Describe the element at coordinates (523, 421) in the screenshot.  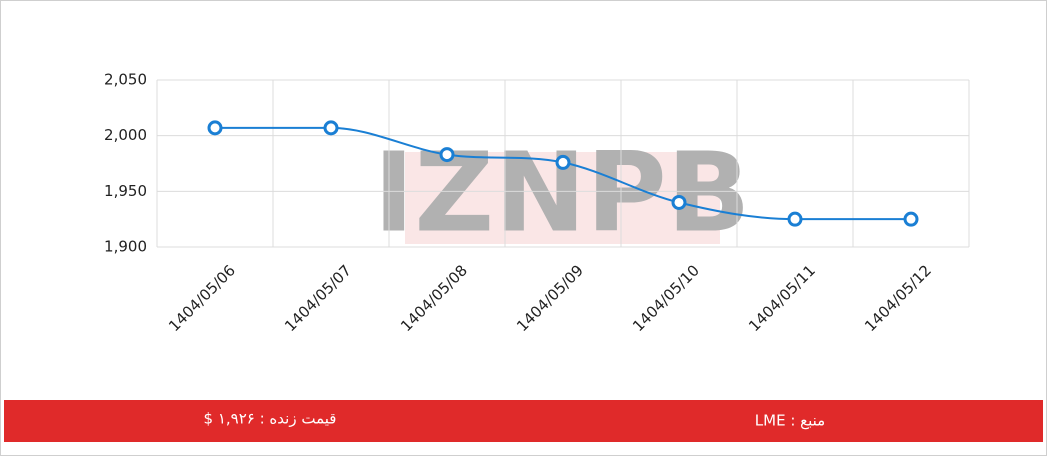
I see `footer-bar` at that location.